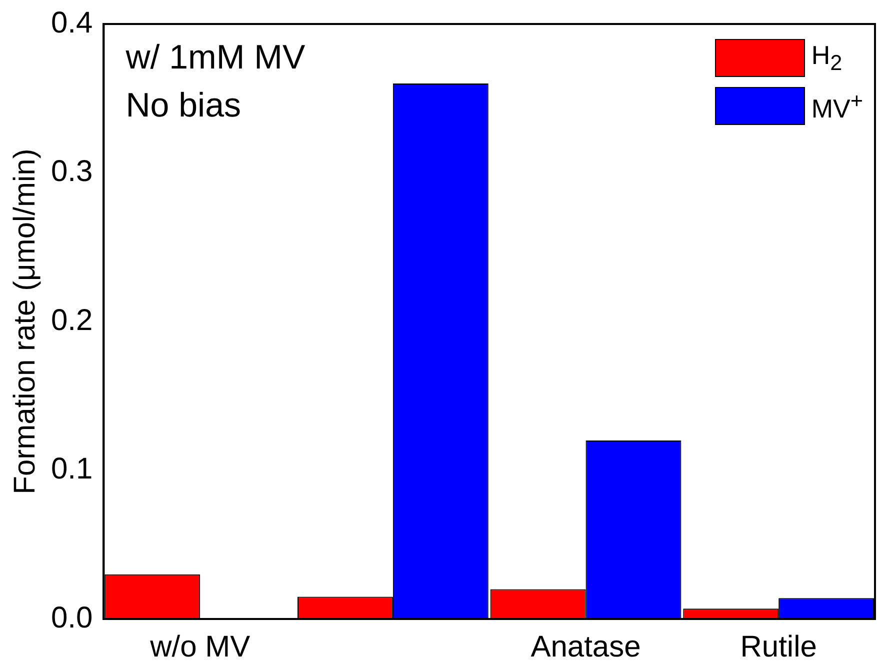 The width and height of the screenshot is (877, 669). What do you see at coordinates (837, 106) in the screenshot?
I see `legend-label: MV$^{+}$` at bounding box center [837, 106].